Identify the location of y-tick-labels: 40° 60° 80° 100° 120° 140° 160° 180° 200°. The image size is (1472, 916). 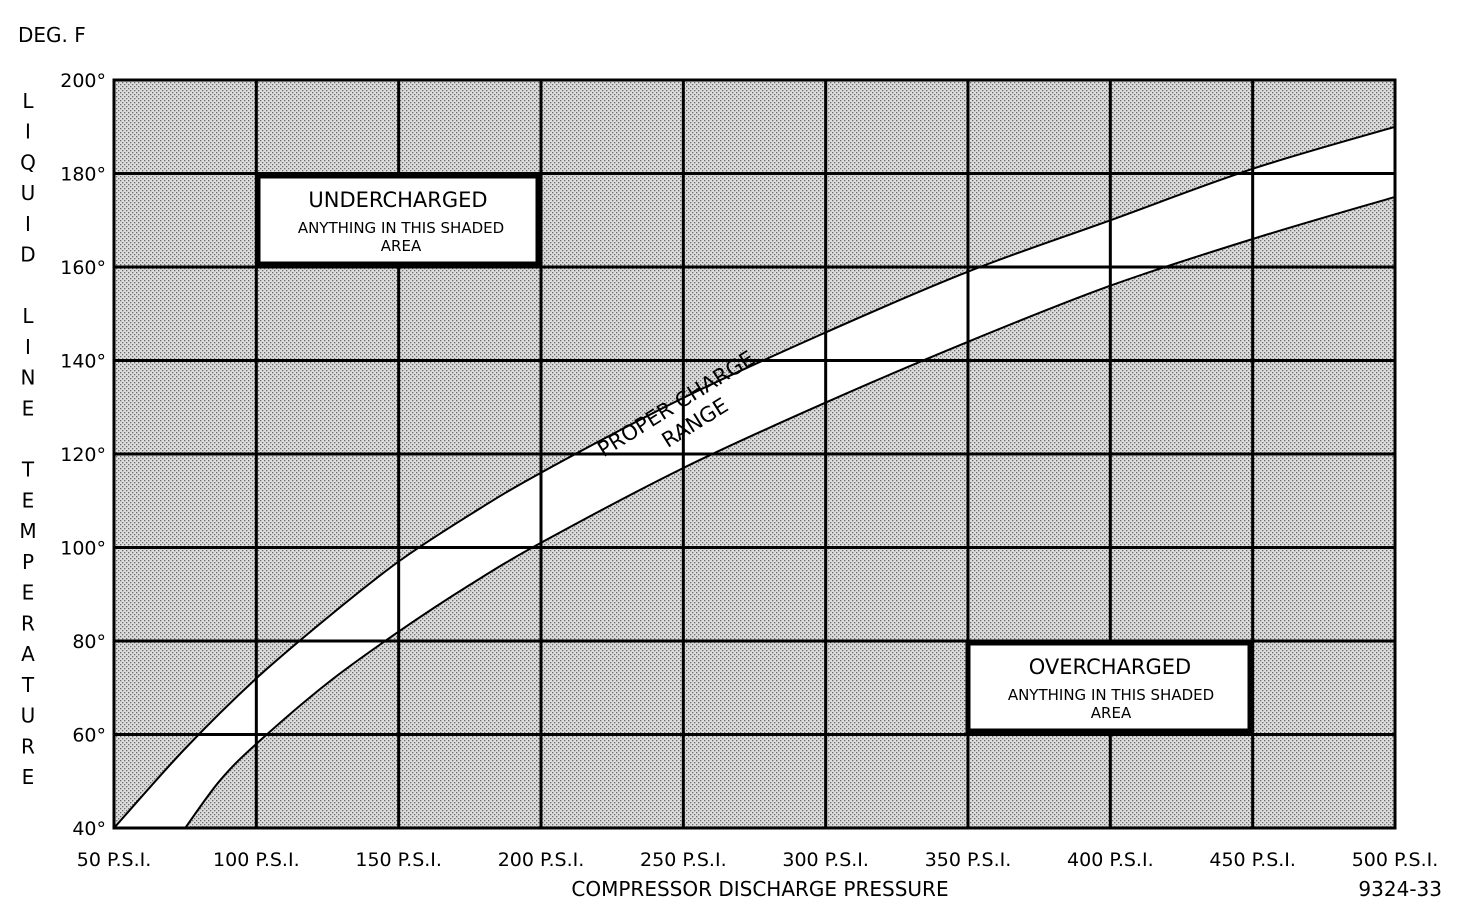
(83, 455).